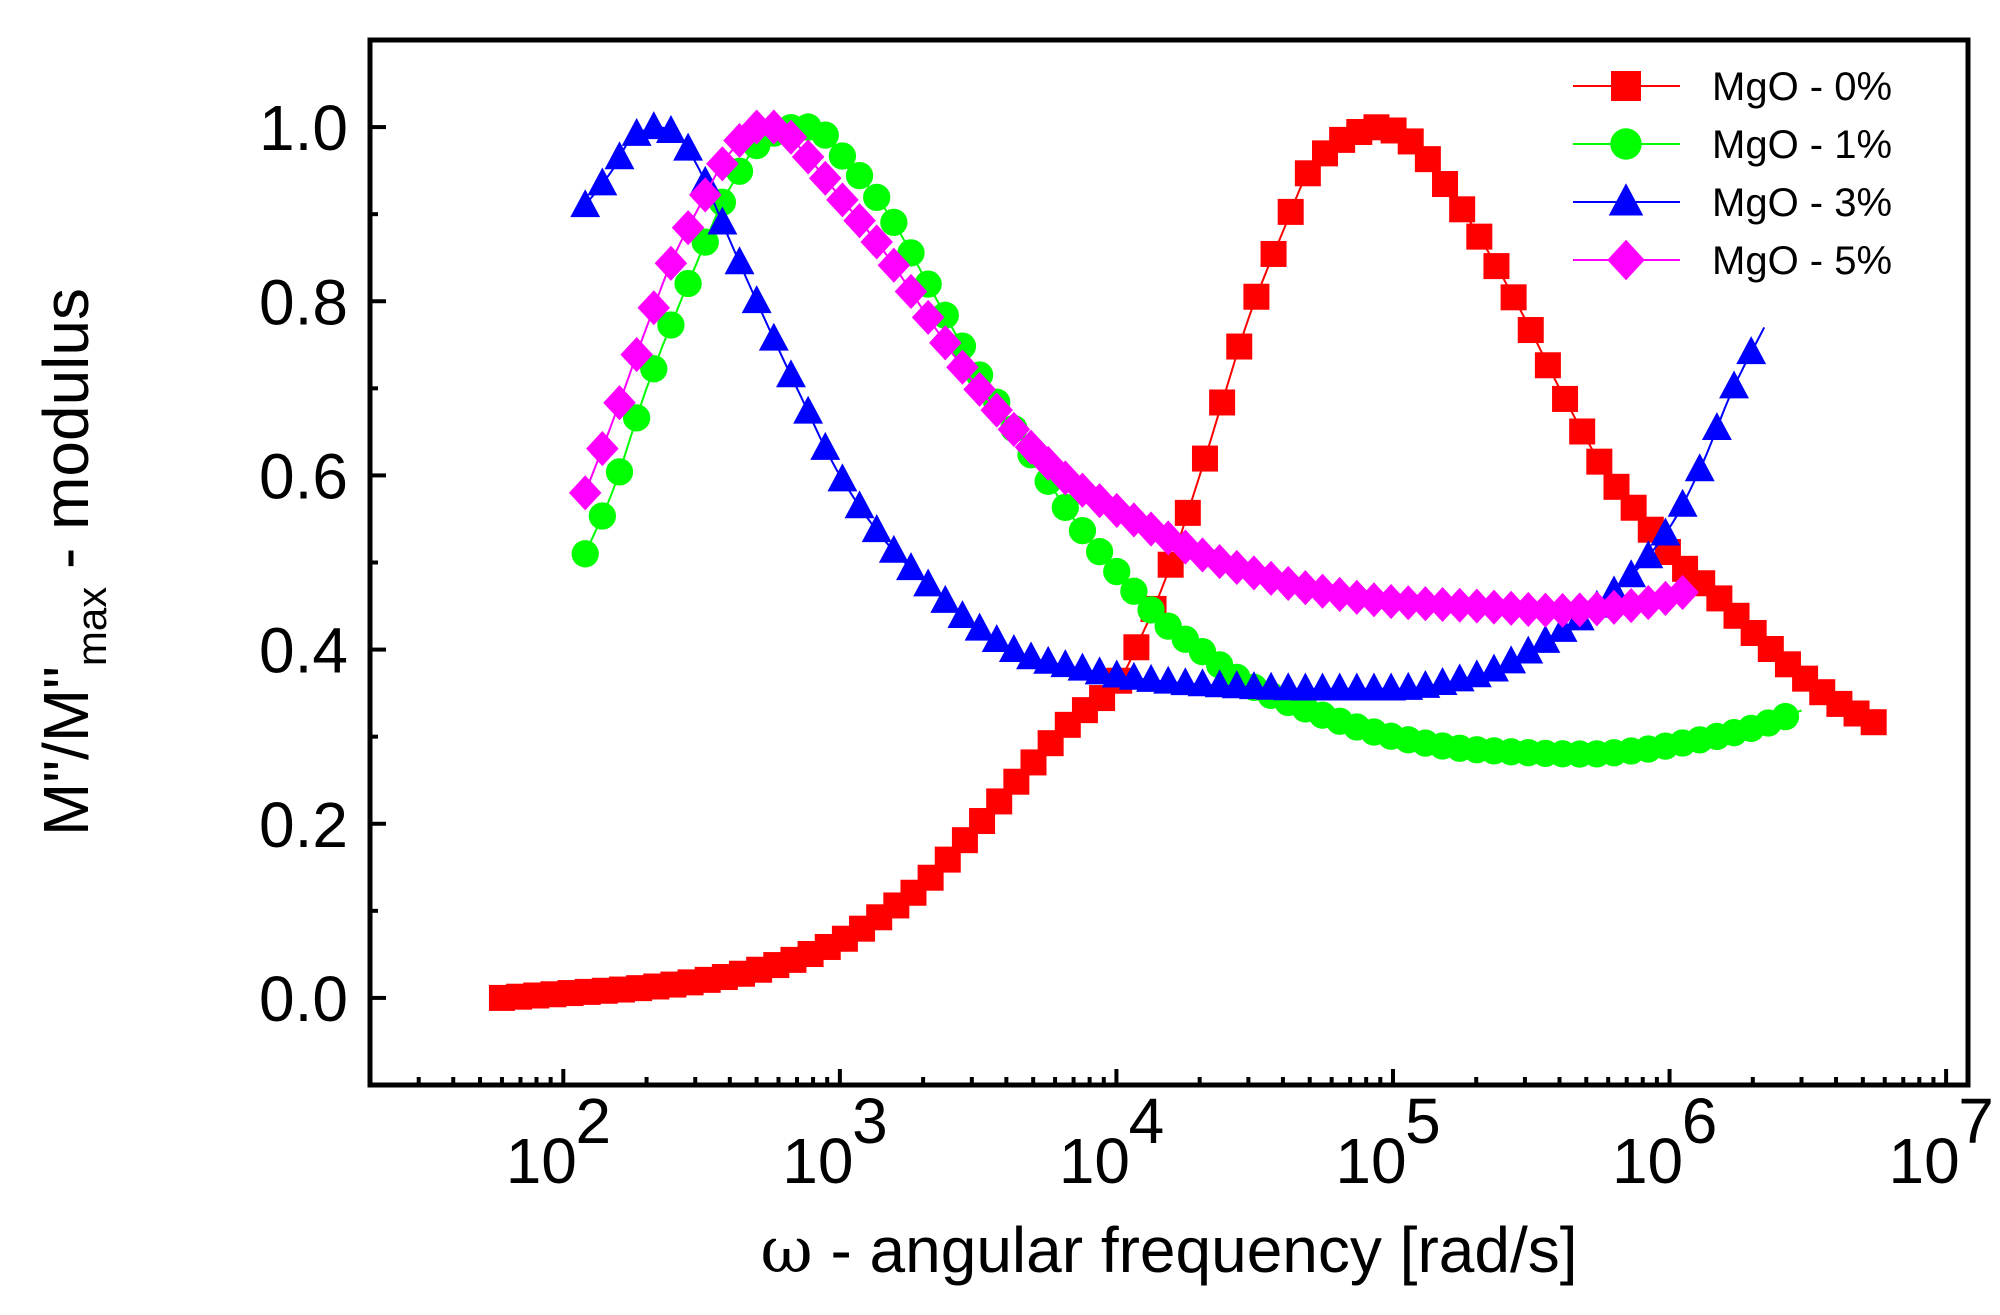 This screenshot has height=1315, width=2000. Describe the element at coordinates (303, 999) in the screenshot. I see `y-tick-label: 0.0` at that location.